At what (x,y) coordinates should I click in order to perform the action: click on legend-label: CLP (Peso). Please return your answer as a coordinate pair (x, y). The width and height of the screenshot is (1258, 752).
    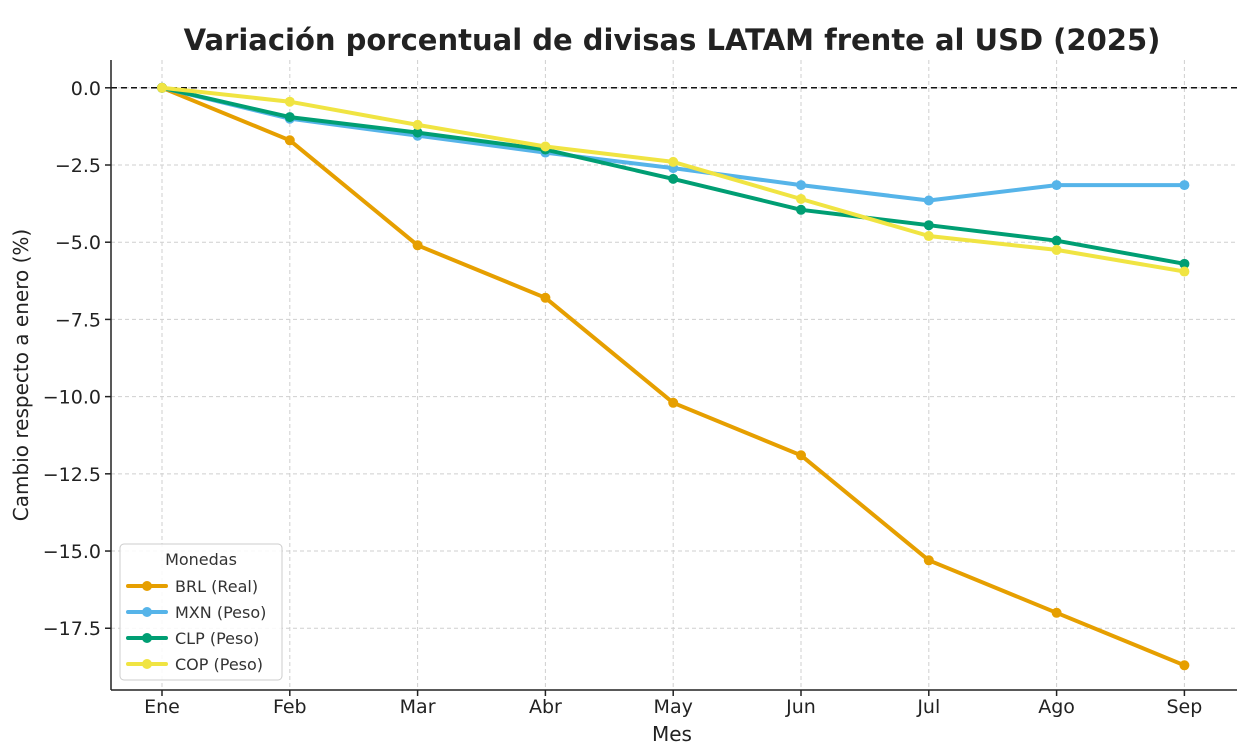
    Looking at the image, I should click on (217, 638).